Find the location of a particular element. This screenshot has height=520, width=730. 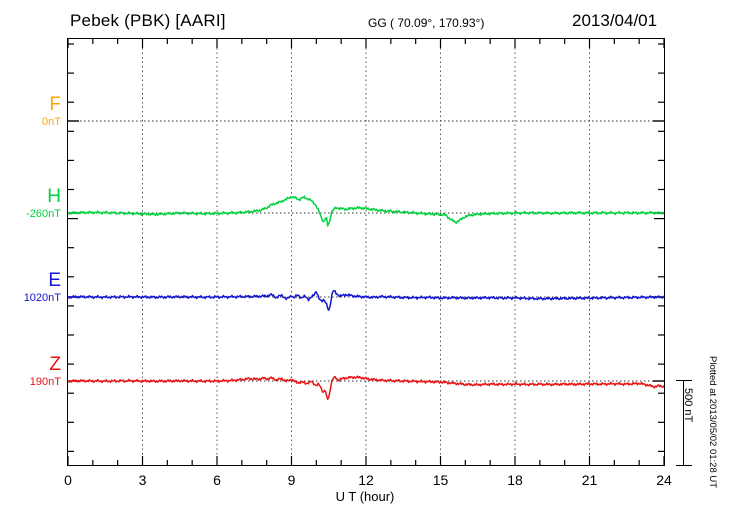

x-tick-label-18: 18 is located at coordinates (515, 480).